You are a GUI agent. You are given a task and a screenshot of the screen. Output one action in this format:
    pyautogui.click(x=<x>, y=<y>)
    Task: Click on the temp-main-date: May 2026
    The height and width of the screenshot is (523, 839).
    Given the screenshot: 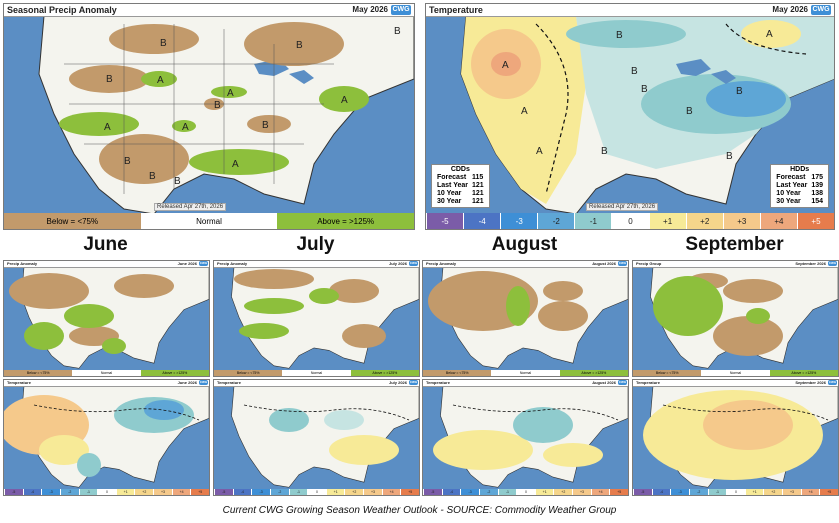 What is the action you would take?
    pyautogui.click(x=790, y=9)
    